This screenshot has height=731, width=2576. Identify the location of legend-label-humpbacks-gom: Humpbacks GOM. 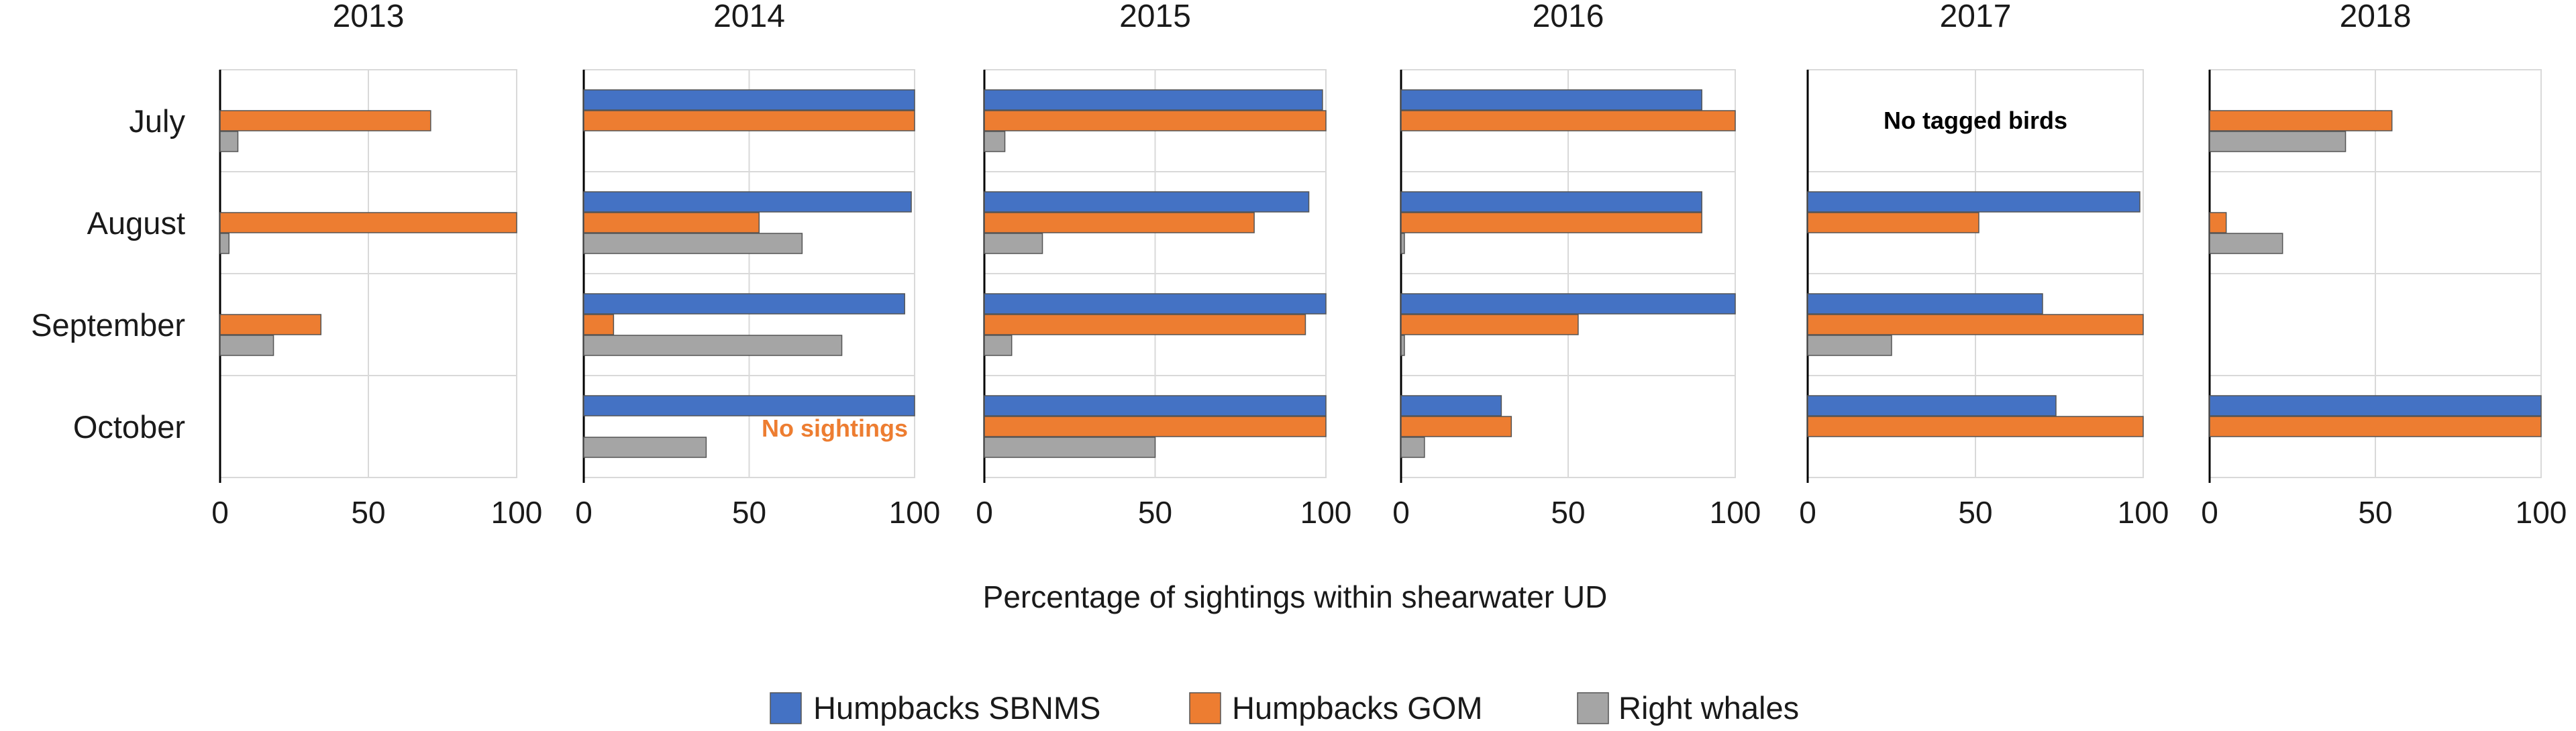
(1357, 708).